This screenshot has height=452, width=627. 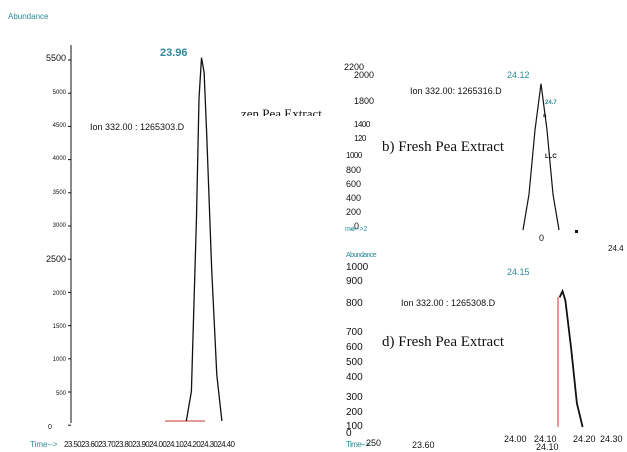 I want to click on panel-d-title: d) Fresh Pea Extract, so click(x=443, y=342).